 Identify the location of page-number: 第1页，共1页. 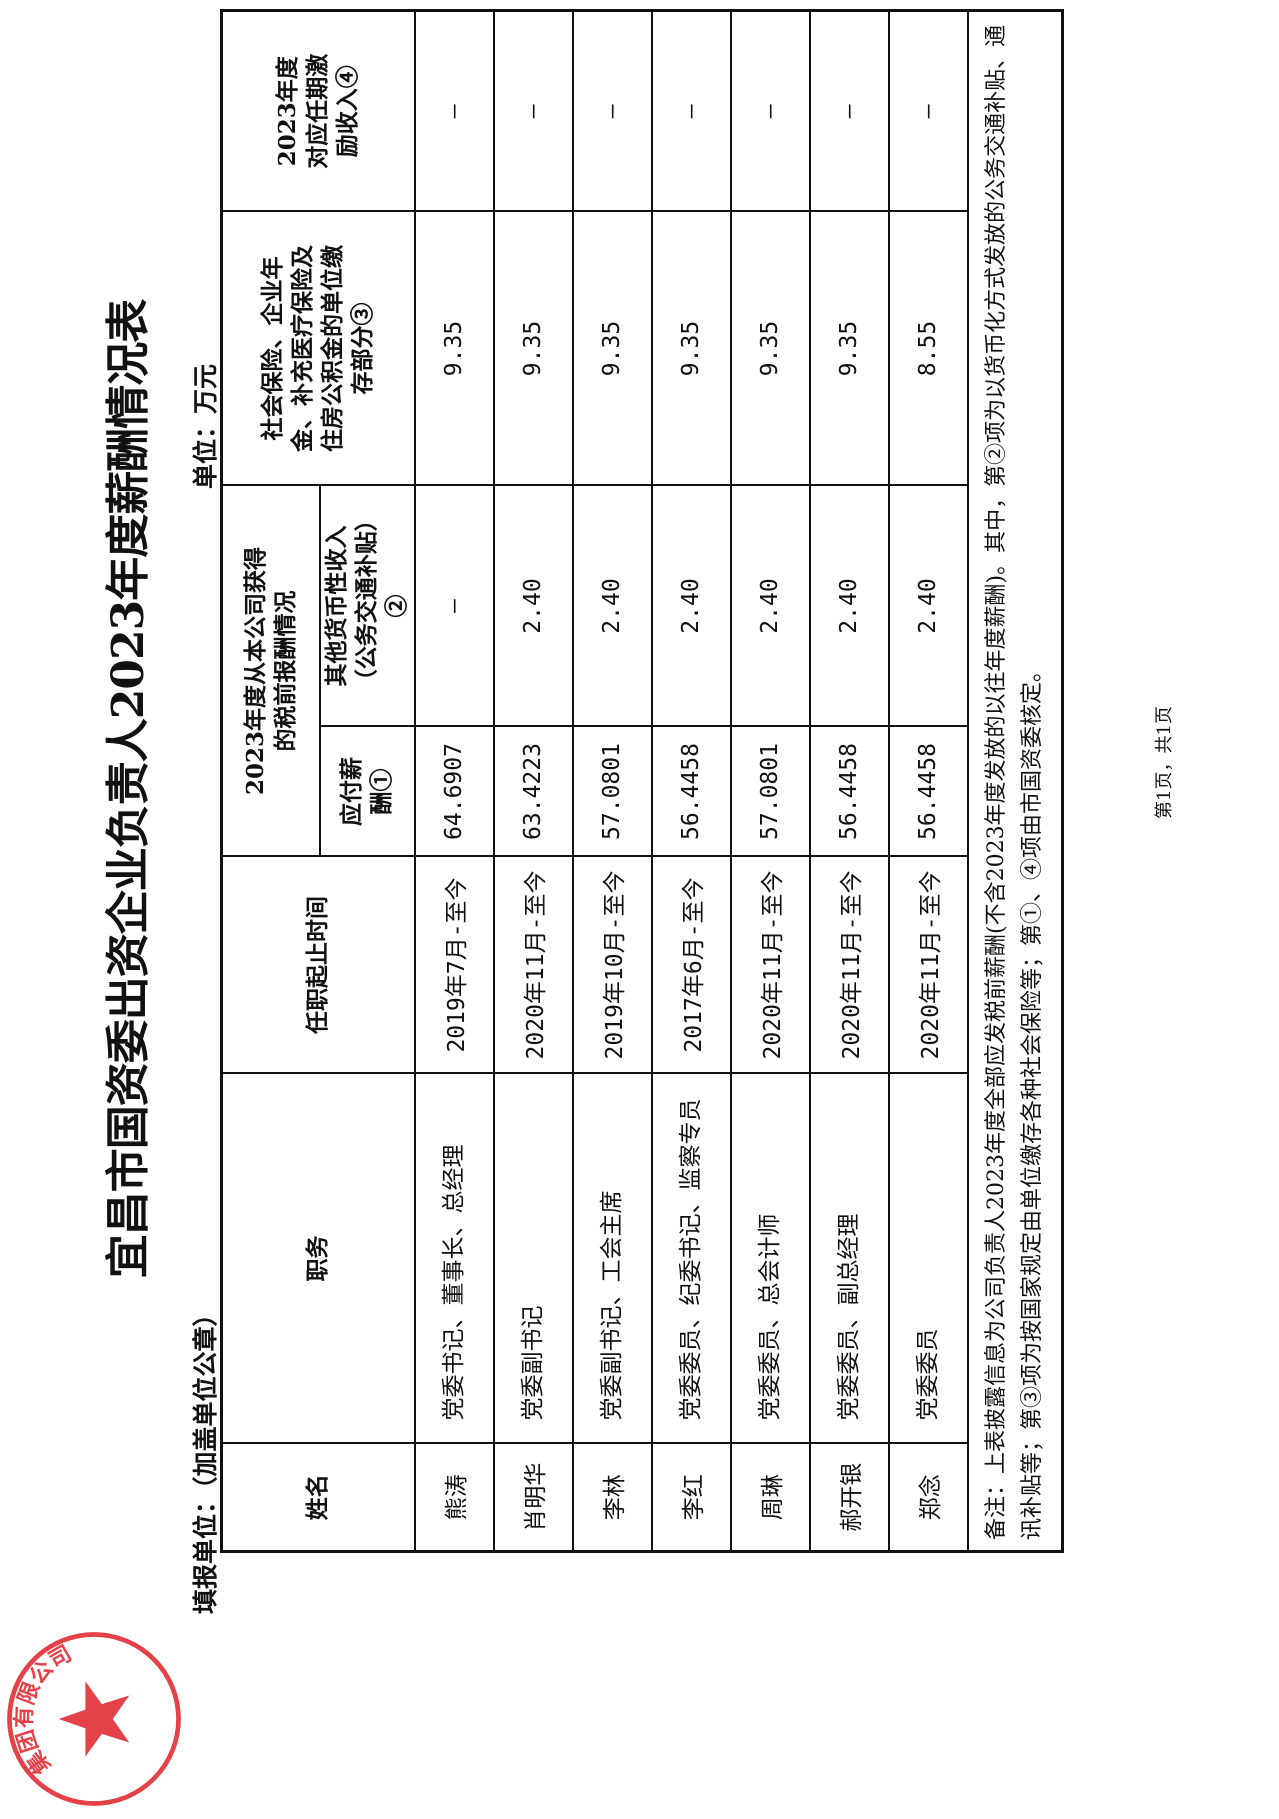
(1164, 762).